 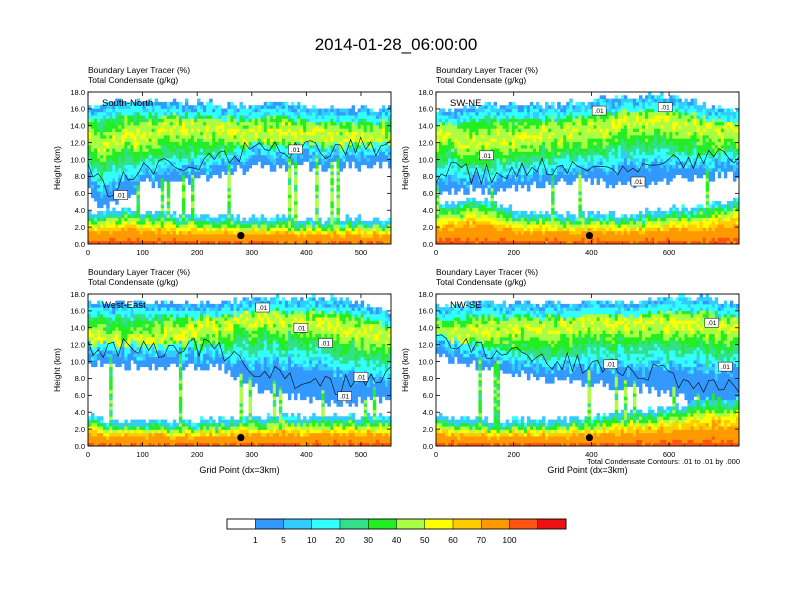 I want to click on y-tick-label: 2.0, so click(x=80, y=227).